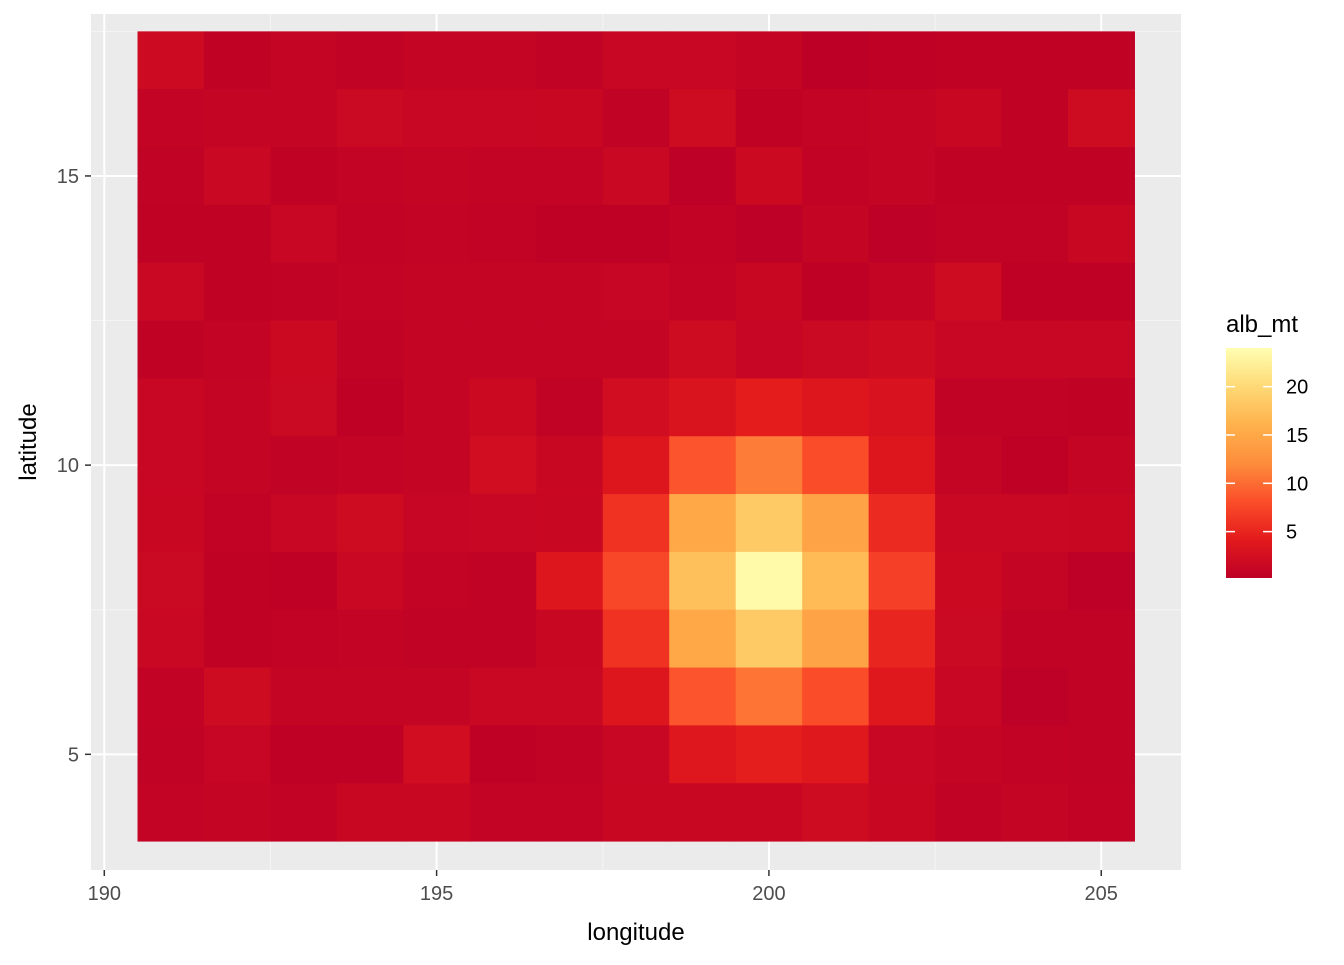 The width and height of the screenshot is (1344, 965). I want to click on legend-colorbar, so click(1249, 463).